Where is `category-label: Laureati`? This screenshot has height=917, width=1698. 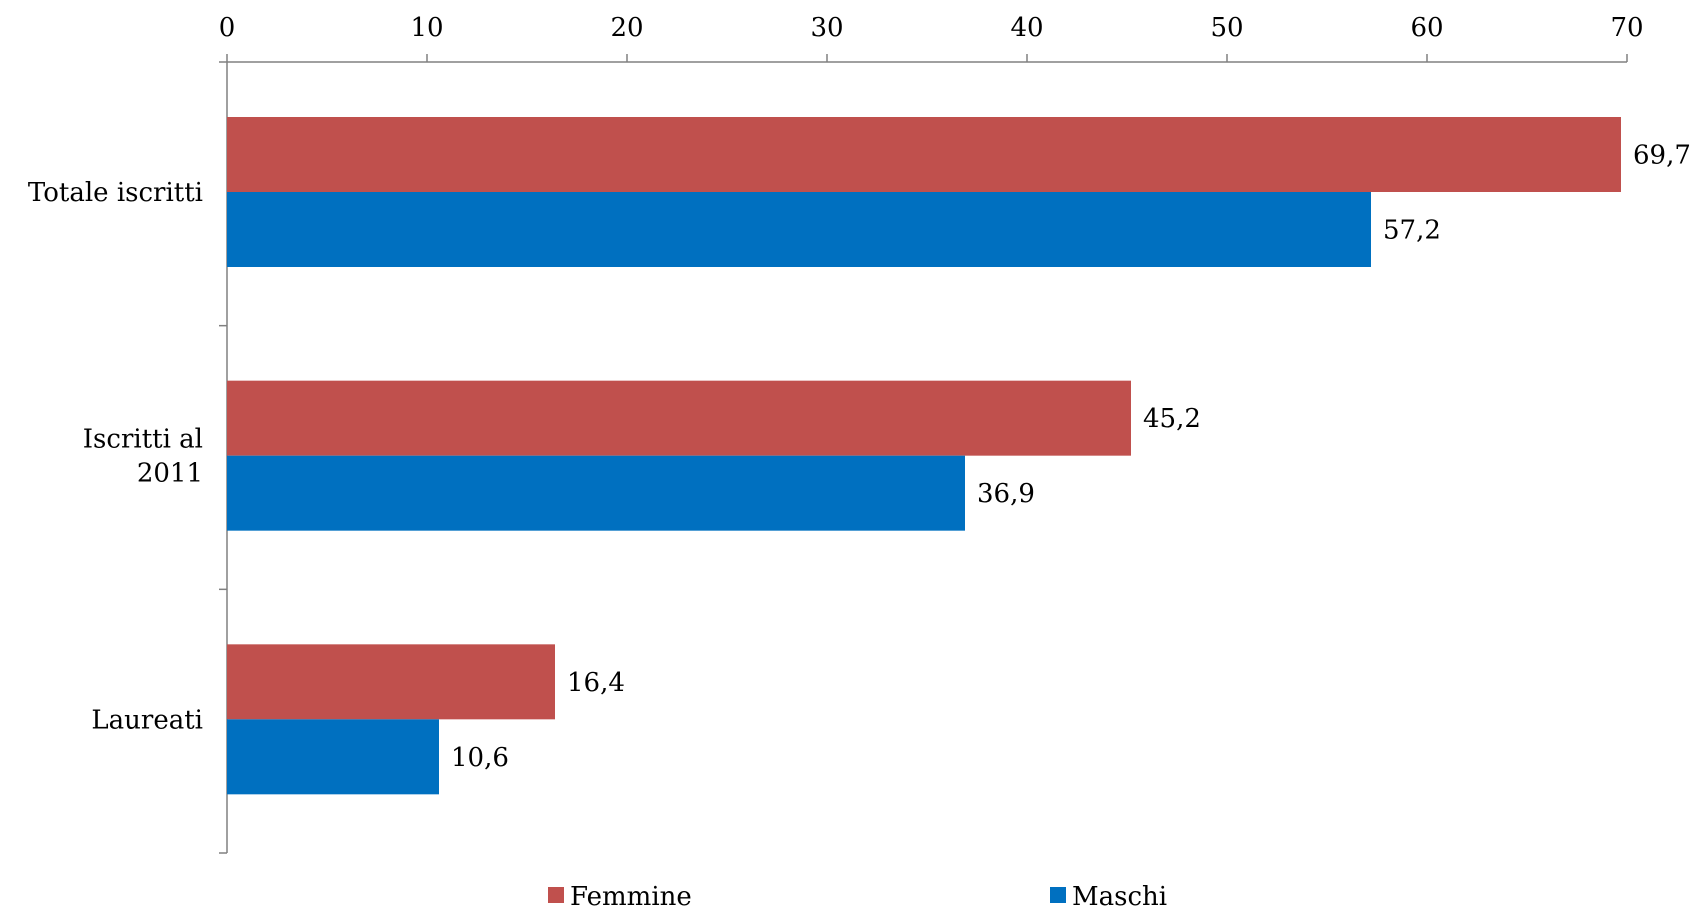
category-label: Laureati is located at coordinates (147, 720).